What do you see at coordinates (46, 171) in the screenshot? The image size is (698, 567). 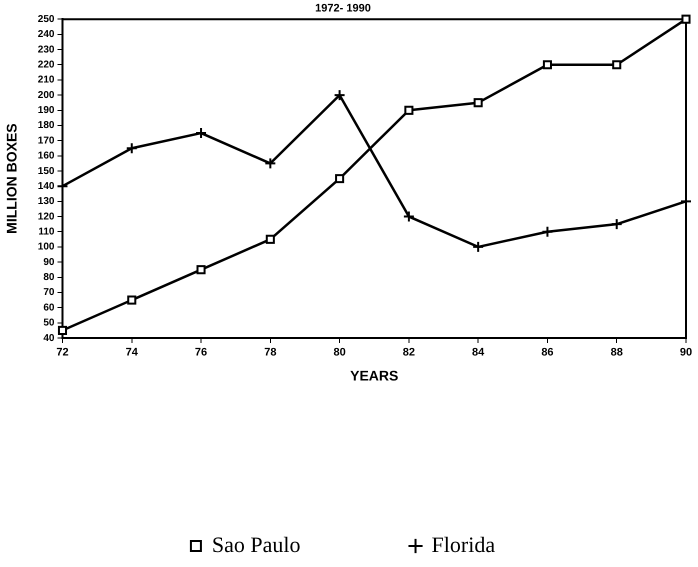 I see `y-tick-label: 150` at bounding box center [46, 171].